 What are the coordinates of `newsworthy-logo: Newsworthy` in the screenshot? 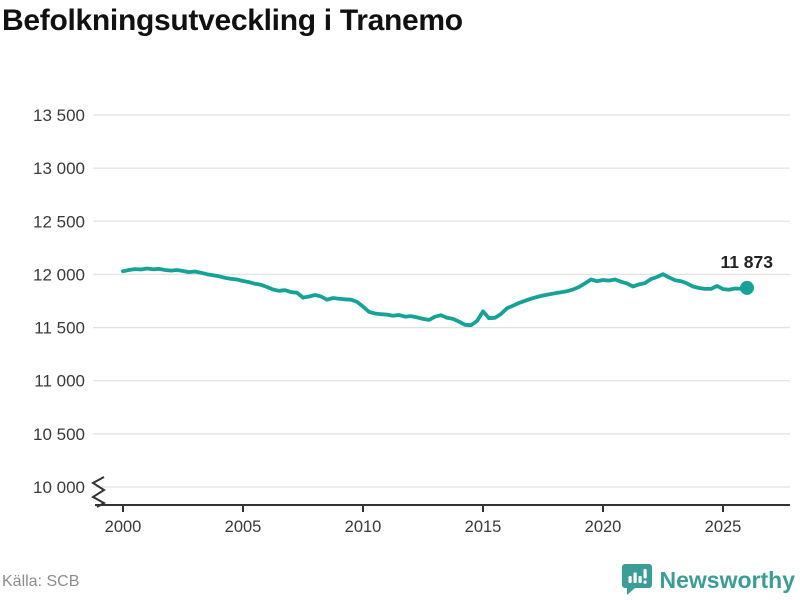 It's located at (708, 580).